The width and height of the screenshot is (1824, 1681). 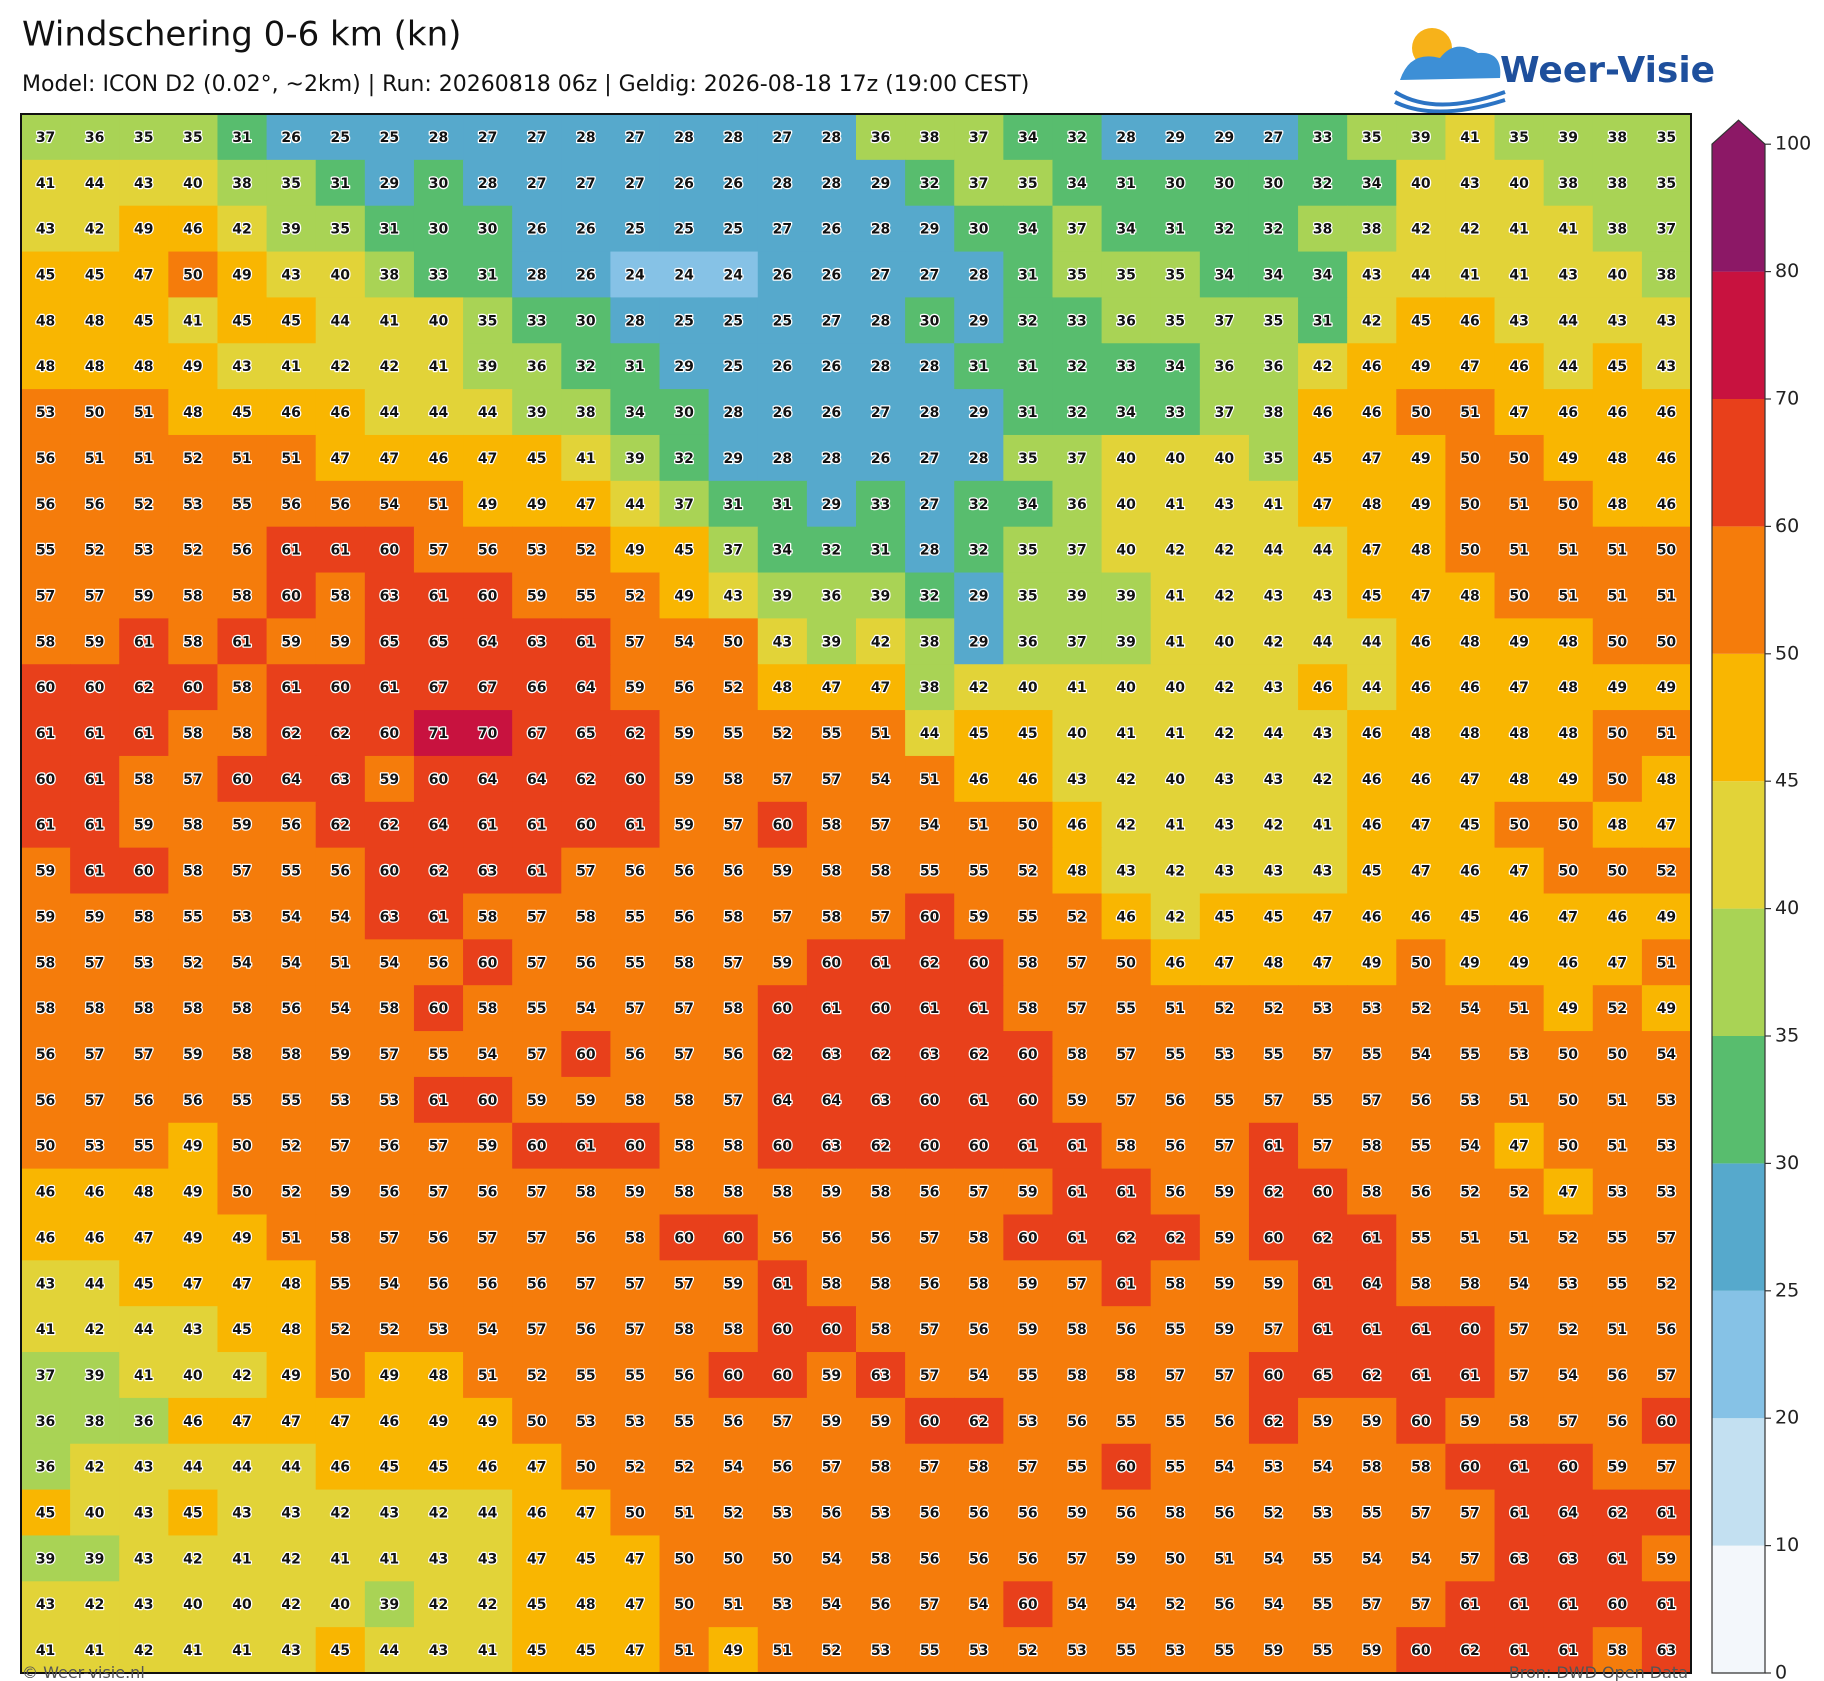 I want to click on colorbar-tick-label: 60, so click(x=1787, y=526).